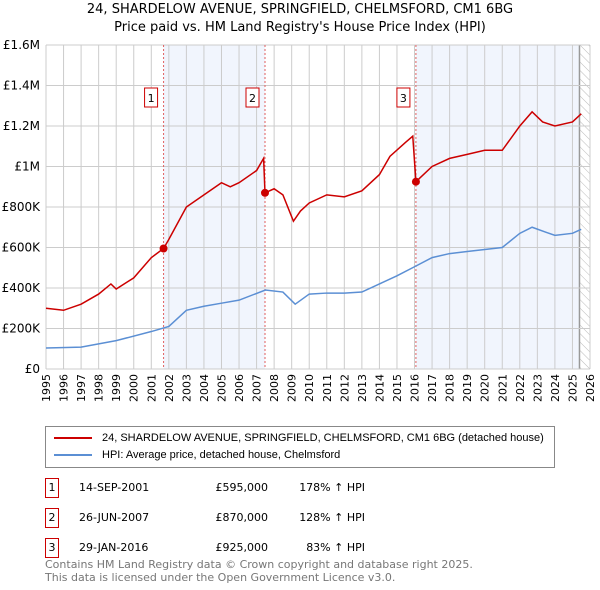 The height and width of the screenshot is (590, 600). I want to click on x-tick-label: 2021, so click(502, 388).